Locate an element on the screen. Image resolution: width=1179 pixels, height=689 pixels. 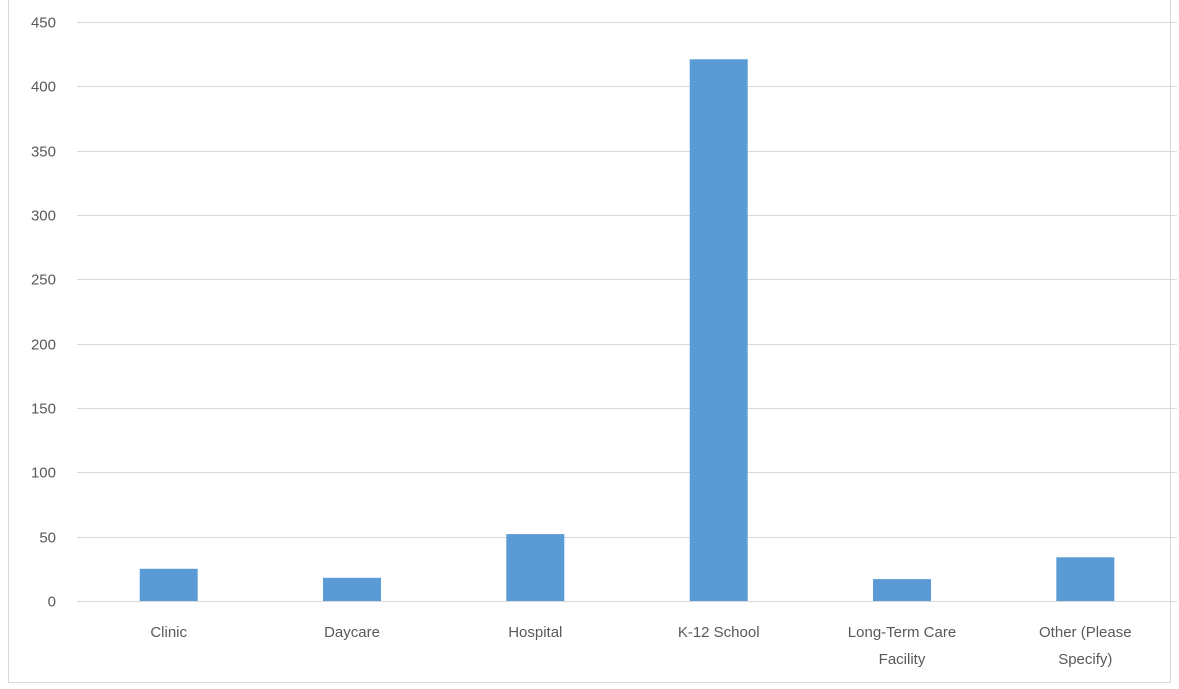
bar-hospital is located at coordinates (535, 567).